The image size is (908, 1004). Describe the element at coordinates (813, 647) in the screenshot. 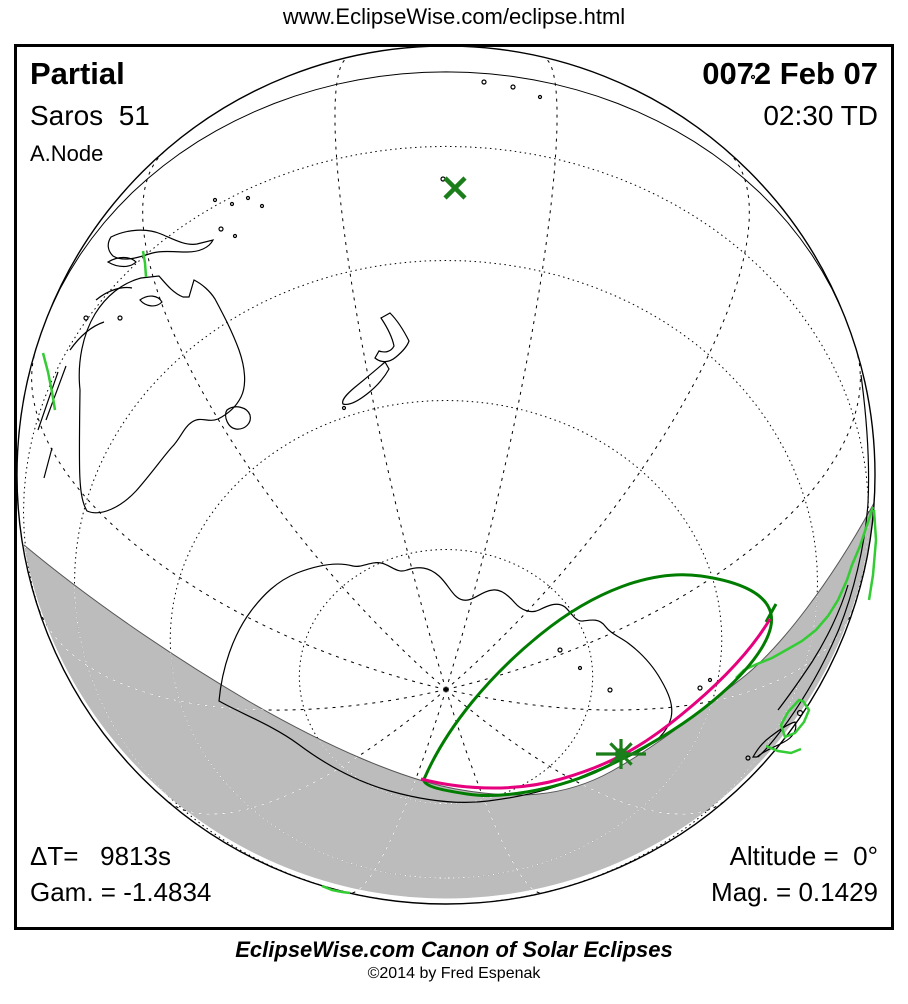

I see `chile-fjord-coast` at that location.